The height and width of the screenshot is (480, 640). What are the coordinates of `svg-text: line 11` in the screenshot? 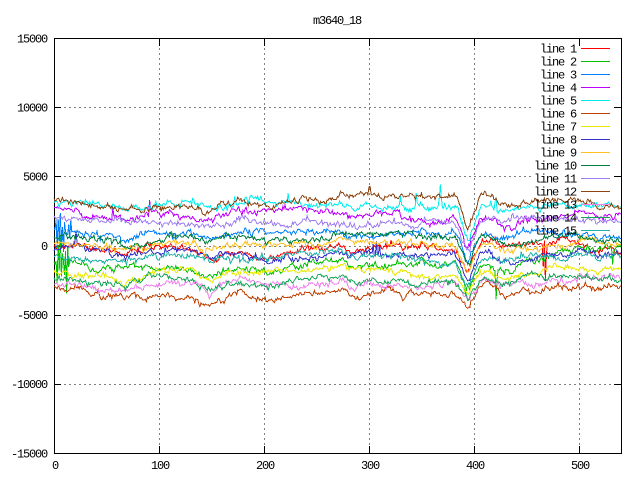 It's located at (555, 179).